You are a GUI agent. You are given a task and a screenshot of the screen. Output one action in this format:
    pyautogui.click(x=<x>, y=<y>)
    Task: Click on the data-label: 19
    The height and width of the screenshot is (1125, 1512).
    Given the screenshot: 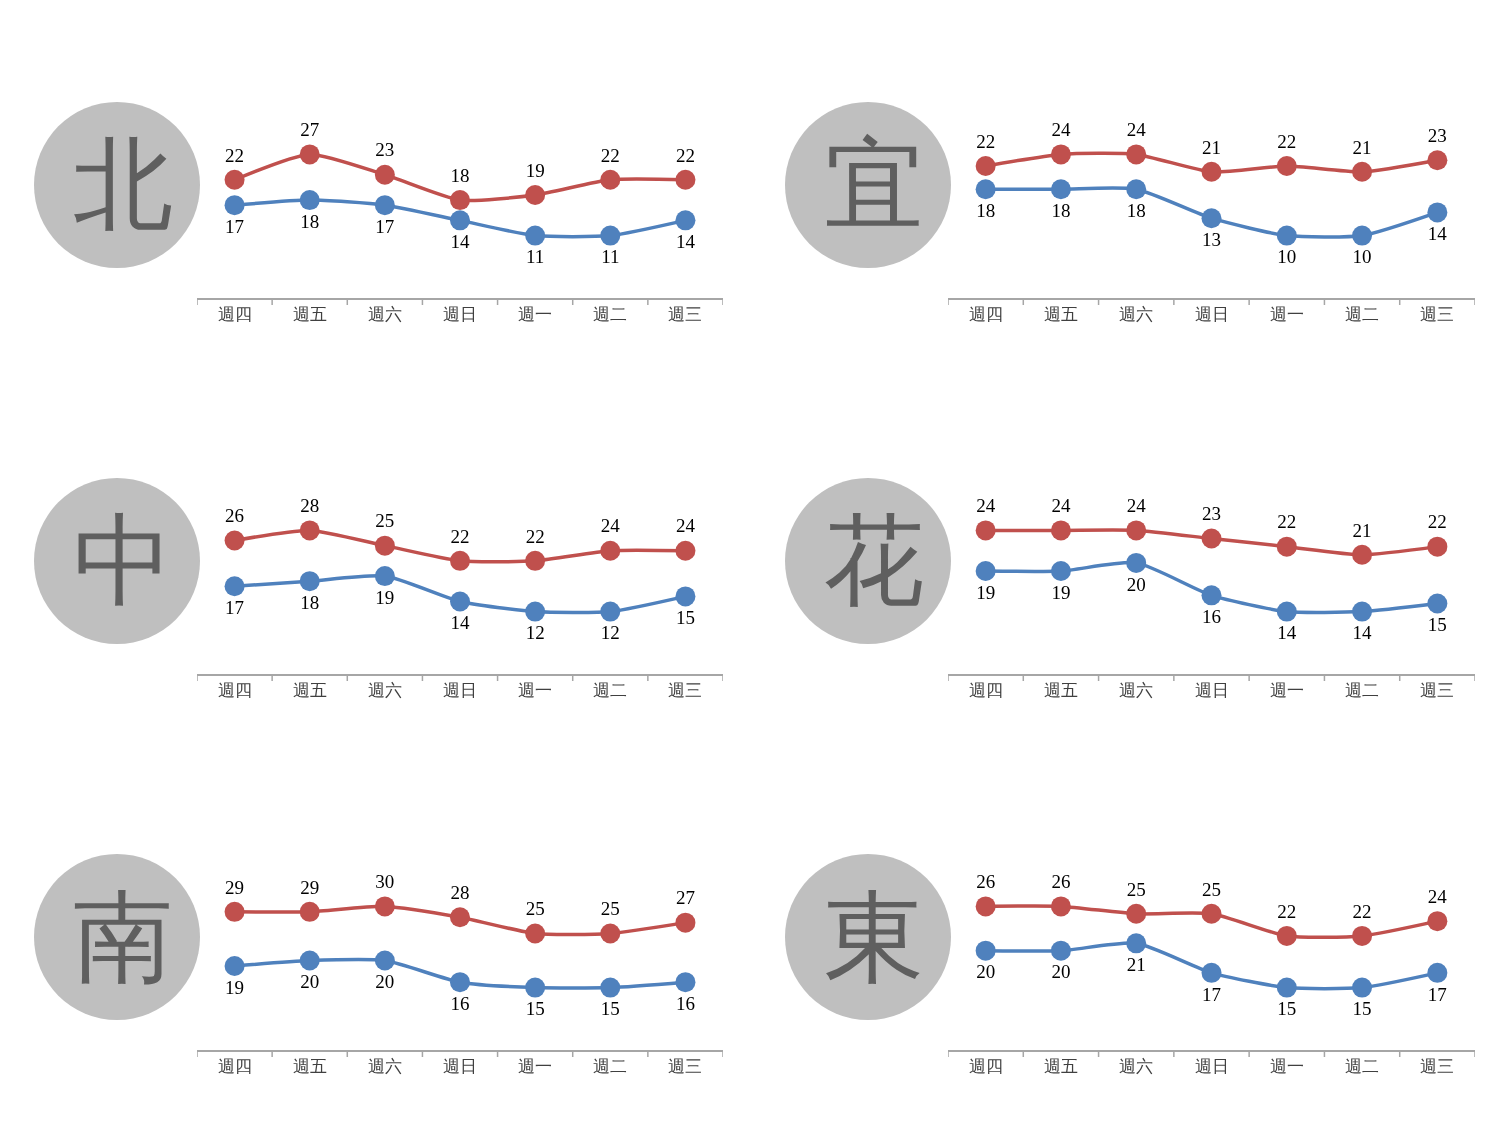 What is the action you would take?
    pyautogui.click(x=1061, y=592)
    